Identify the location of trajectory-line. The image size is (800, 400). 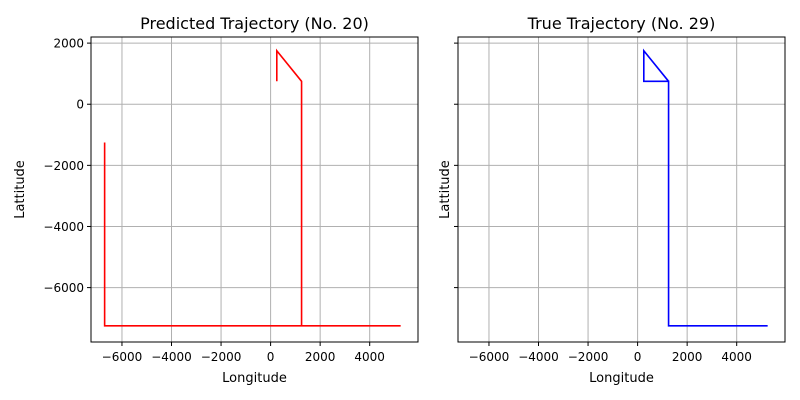
(705, 187).